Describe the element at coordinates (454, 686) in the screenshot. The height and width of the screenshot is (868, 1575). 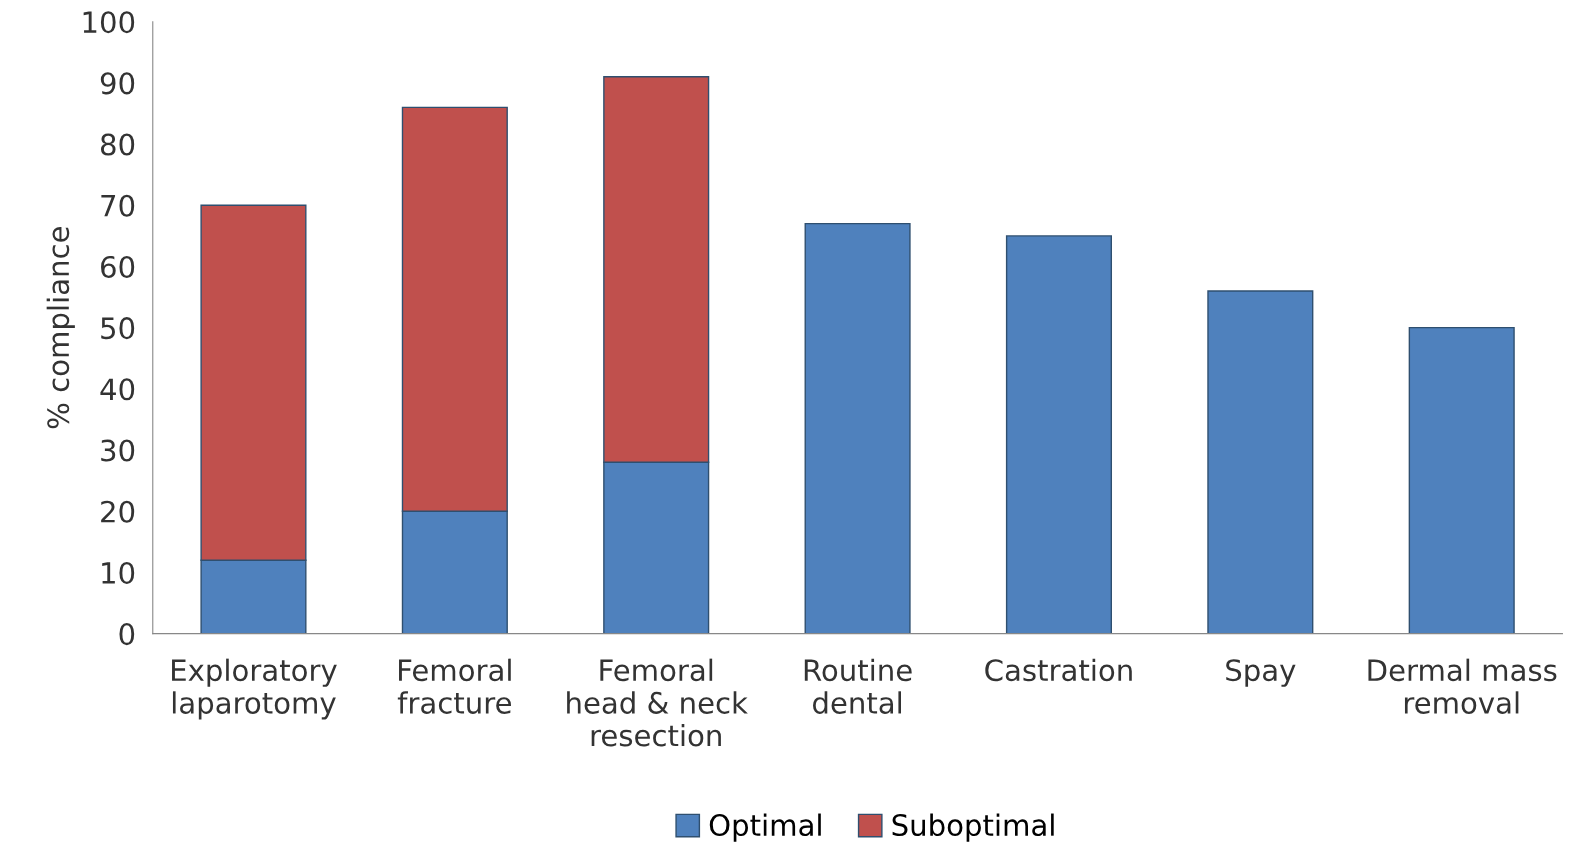
I see `x-tick-label: Femoral fracture` at that location.